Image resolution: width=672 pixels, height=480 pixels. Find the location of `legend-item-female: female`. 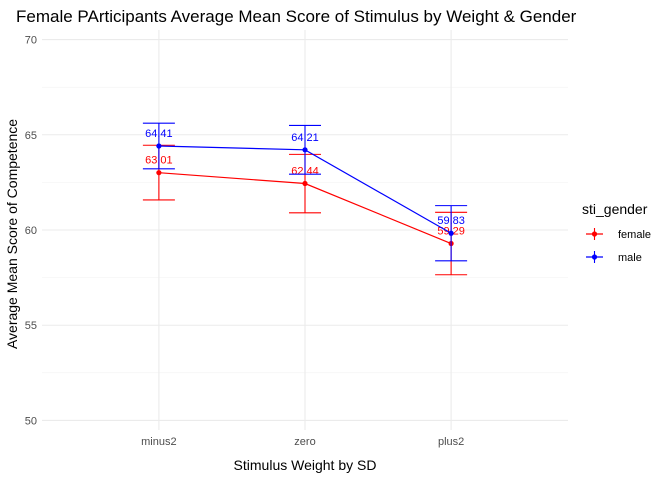

legend-item-female: female is located at coordinates (618, 234).